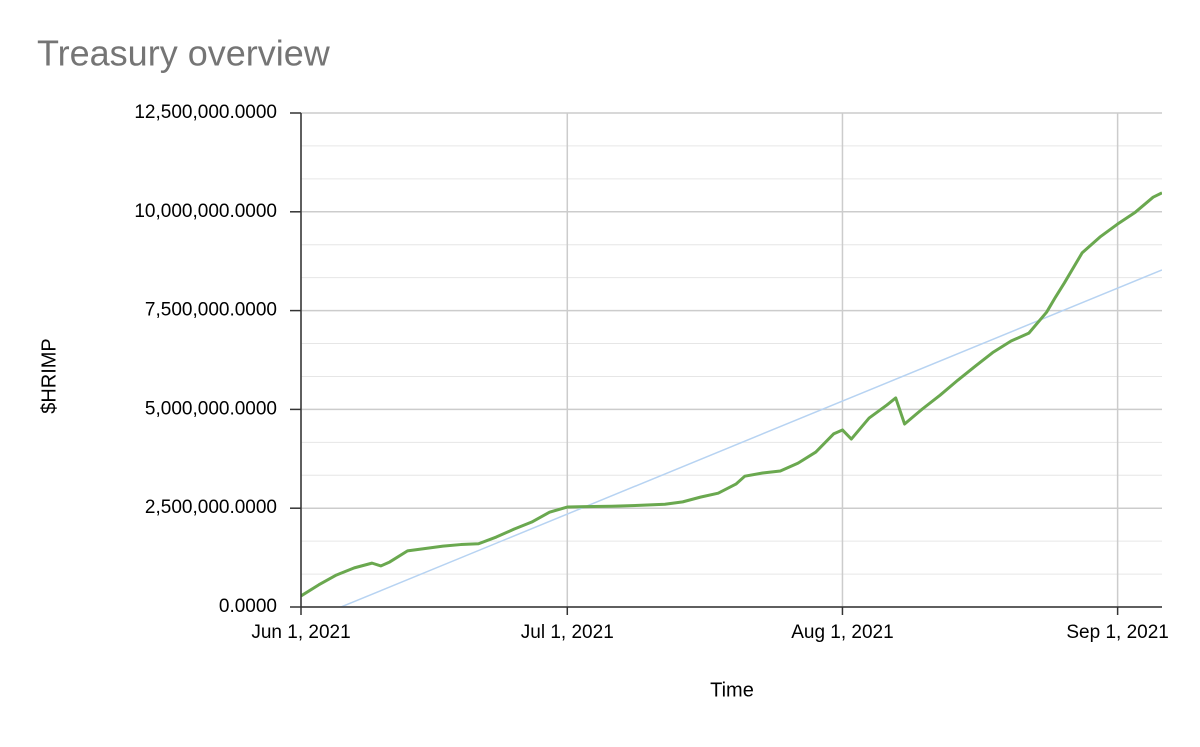 The image size is (1200, 747). Describe the element at coordinates (184, 53) in the screenshot. I see `chart-title: Treasury overview` at that location.